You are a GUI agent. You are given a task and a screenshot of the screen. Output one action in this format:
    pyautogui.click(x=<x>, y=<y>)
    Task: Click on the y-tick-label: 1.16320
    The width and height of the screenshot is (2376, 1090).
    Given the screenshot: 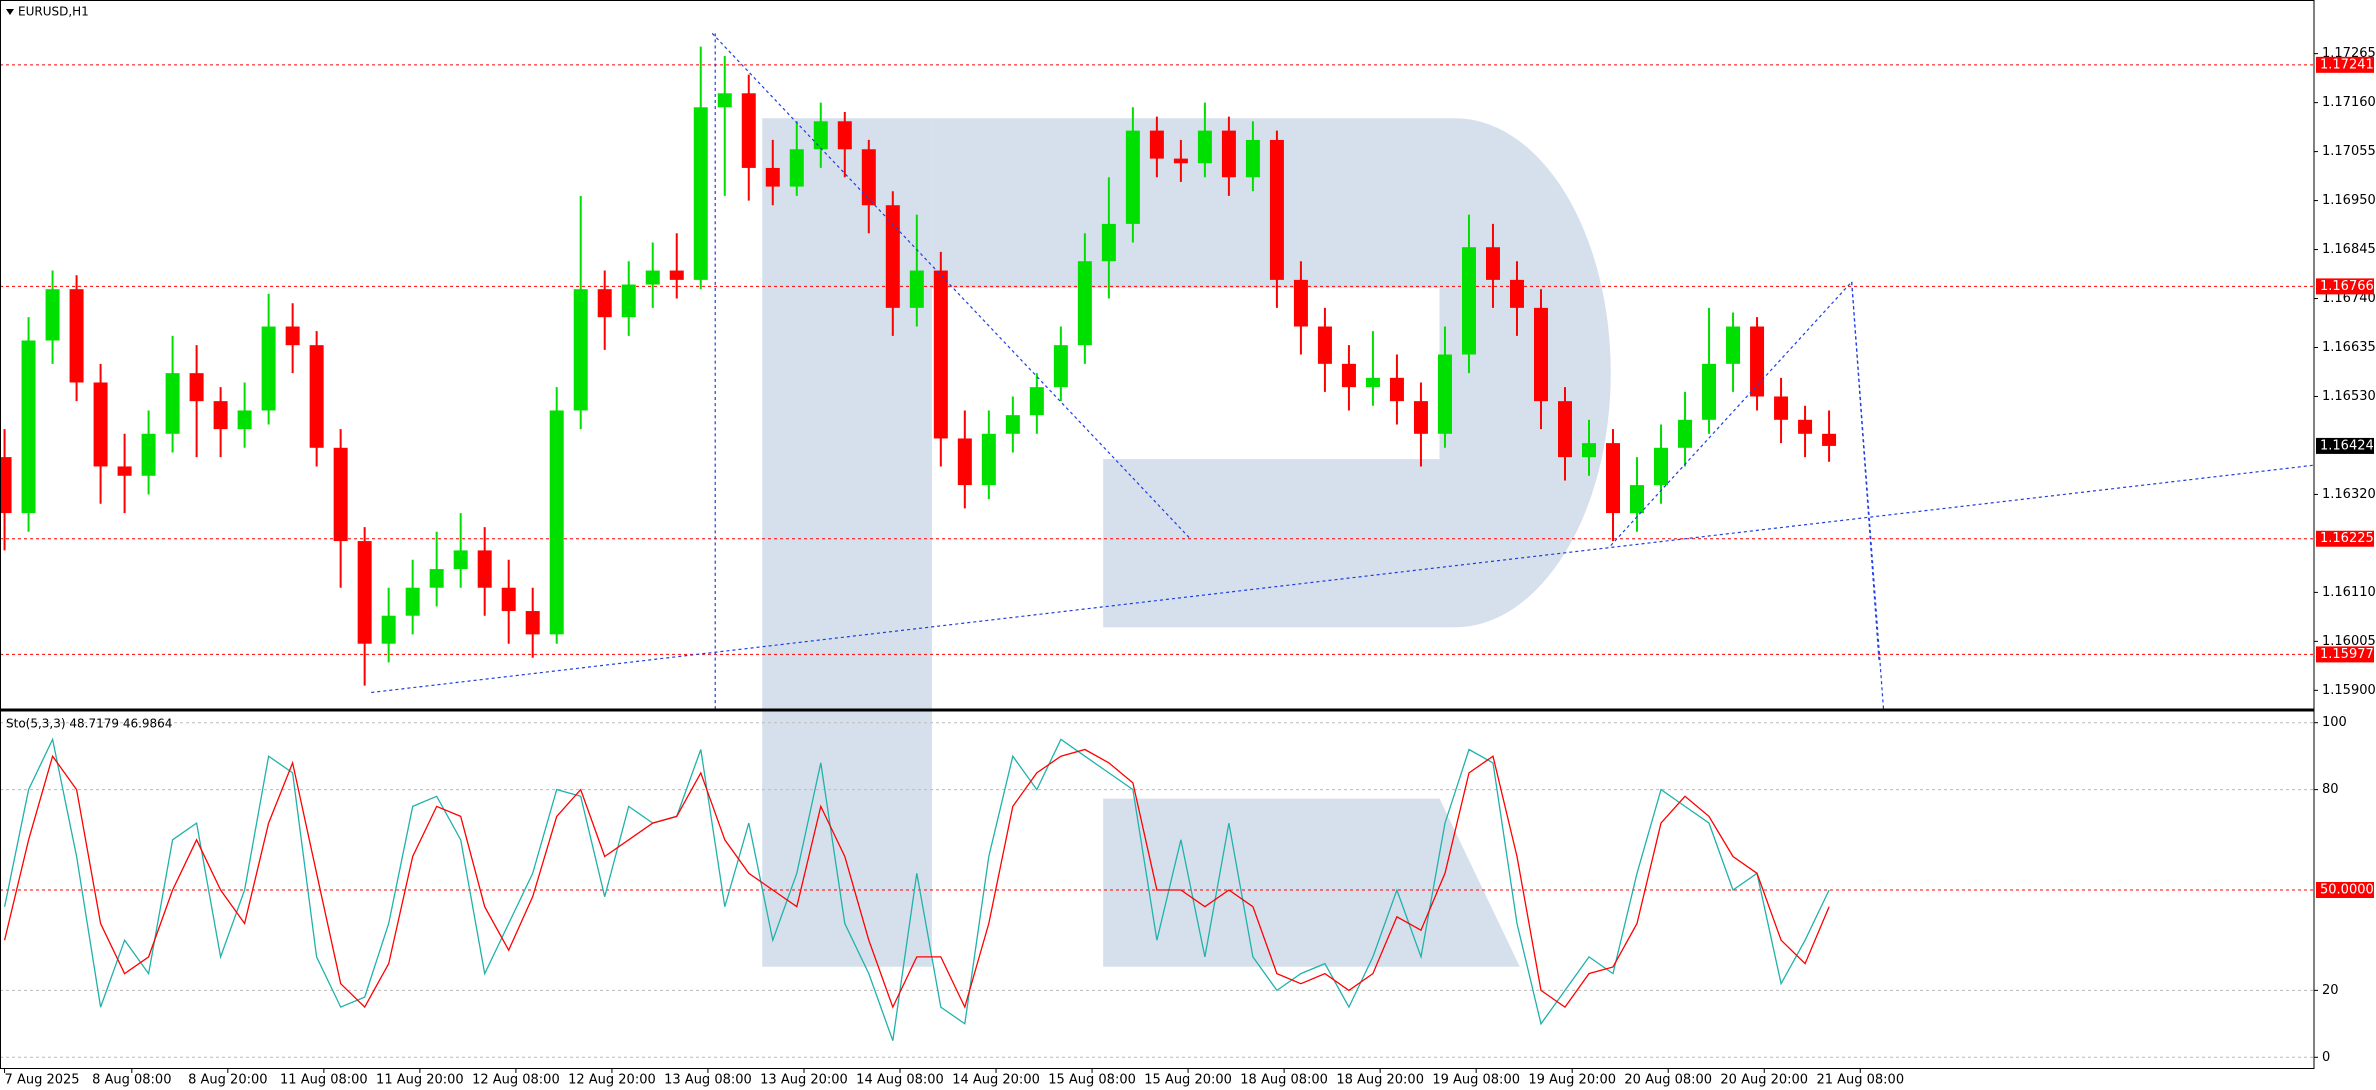 What is the action you would take?
    pyautogui.click(x=2349, y=494)
    